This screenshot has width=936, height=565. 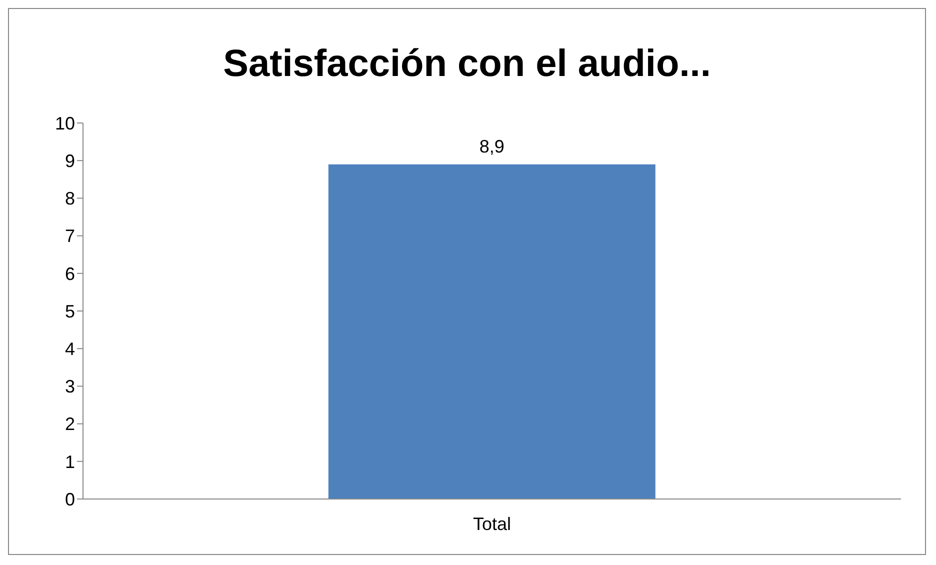 What do you see at coordinates (491, 146) in the screenshot?
I see `data-label: 8,9` at bounding box center [491, 146].